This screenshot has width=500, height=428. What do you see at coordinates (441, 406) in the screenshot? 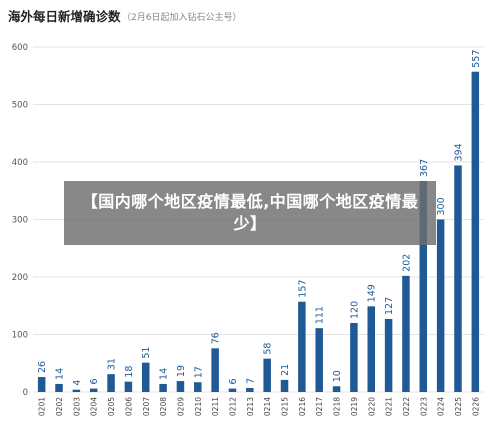
I see `x-tick-label: 0224` at bounding box center [441, 406].